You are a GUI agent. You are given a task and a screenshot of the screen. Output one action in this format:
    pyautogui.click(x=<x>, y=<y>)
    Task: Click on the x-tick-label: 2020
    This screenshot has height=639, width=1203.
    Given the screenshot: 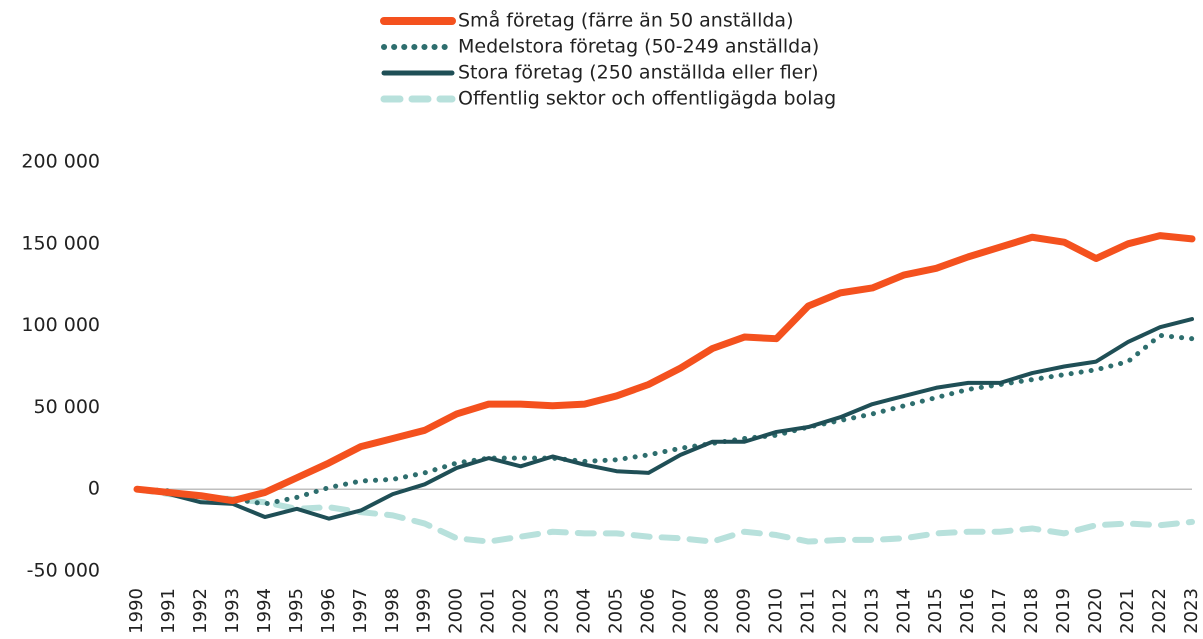 What is the action you would take?
    pyautogui.click(x=1095, y=611)
    